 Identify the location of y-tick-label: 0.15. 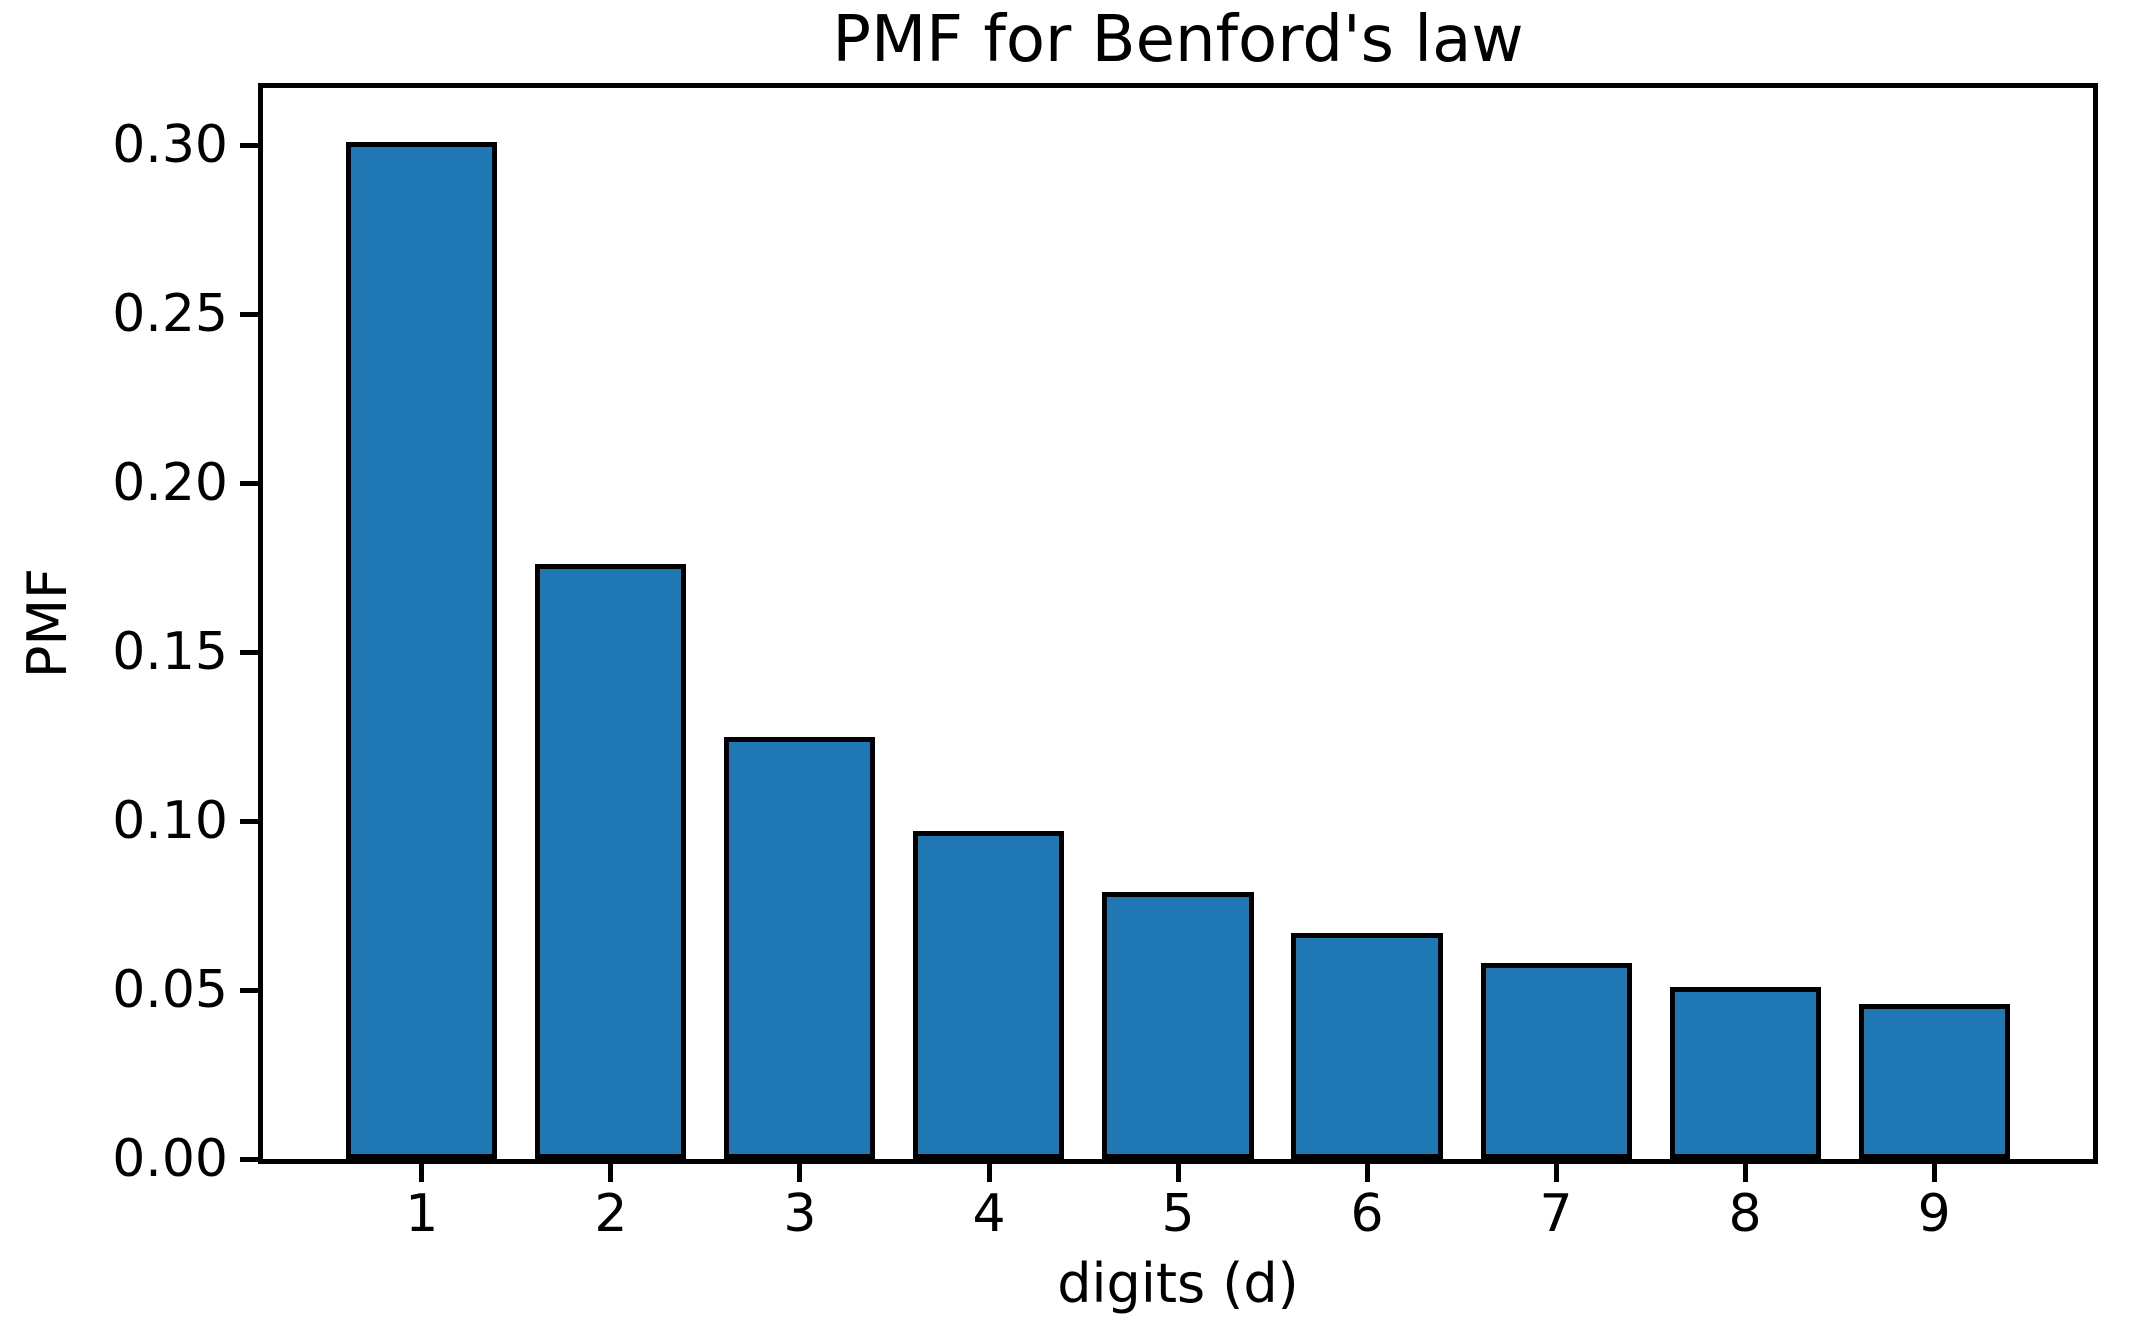
(170, 652).